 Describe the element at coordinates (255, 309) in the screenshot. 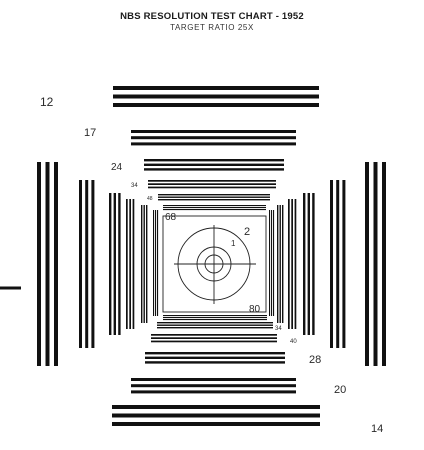

I see `label-80: 80` at that location.